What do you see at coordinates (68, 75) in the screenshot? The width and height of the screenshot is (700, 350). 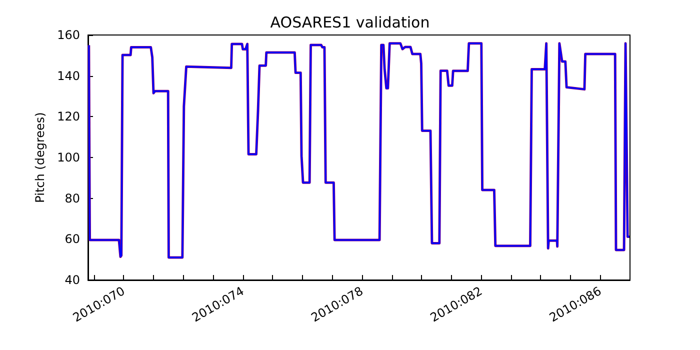 I see `y-tick-label: 140` at bounding box center [68, 75].